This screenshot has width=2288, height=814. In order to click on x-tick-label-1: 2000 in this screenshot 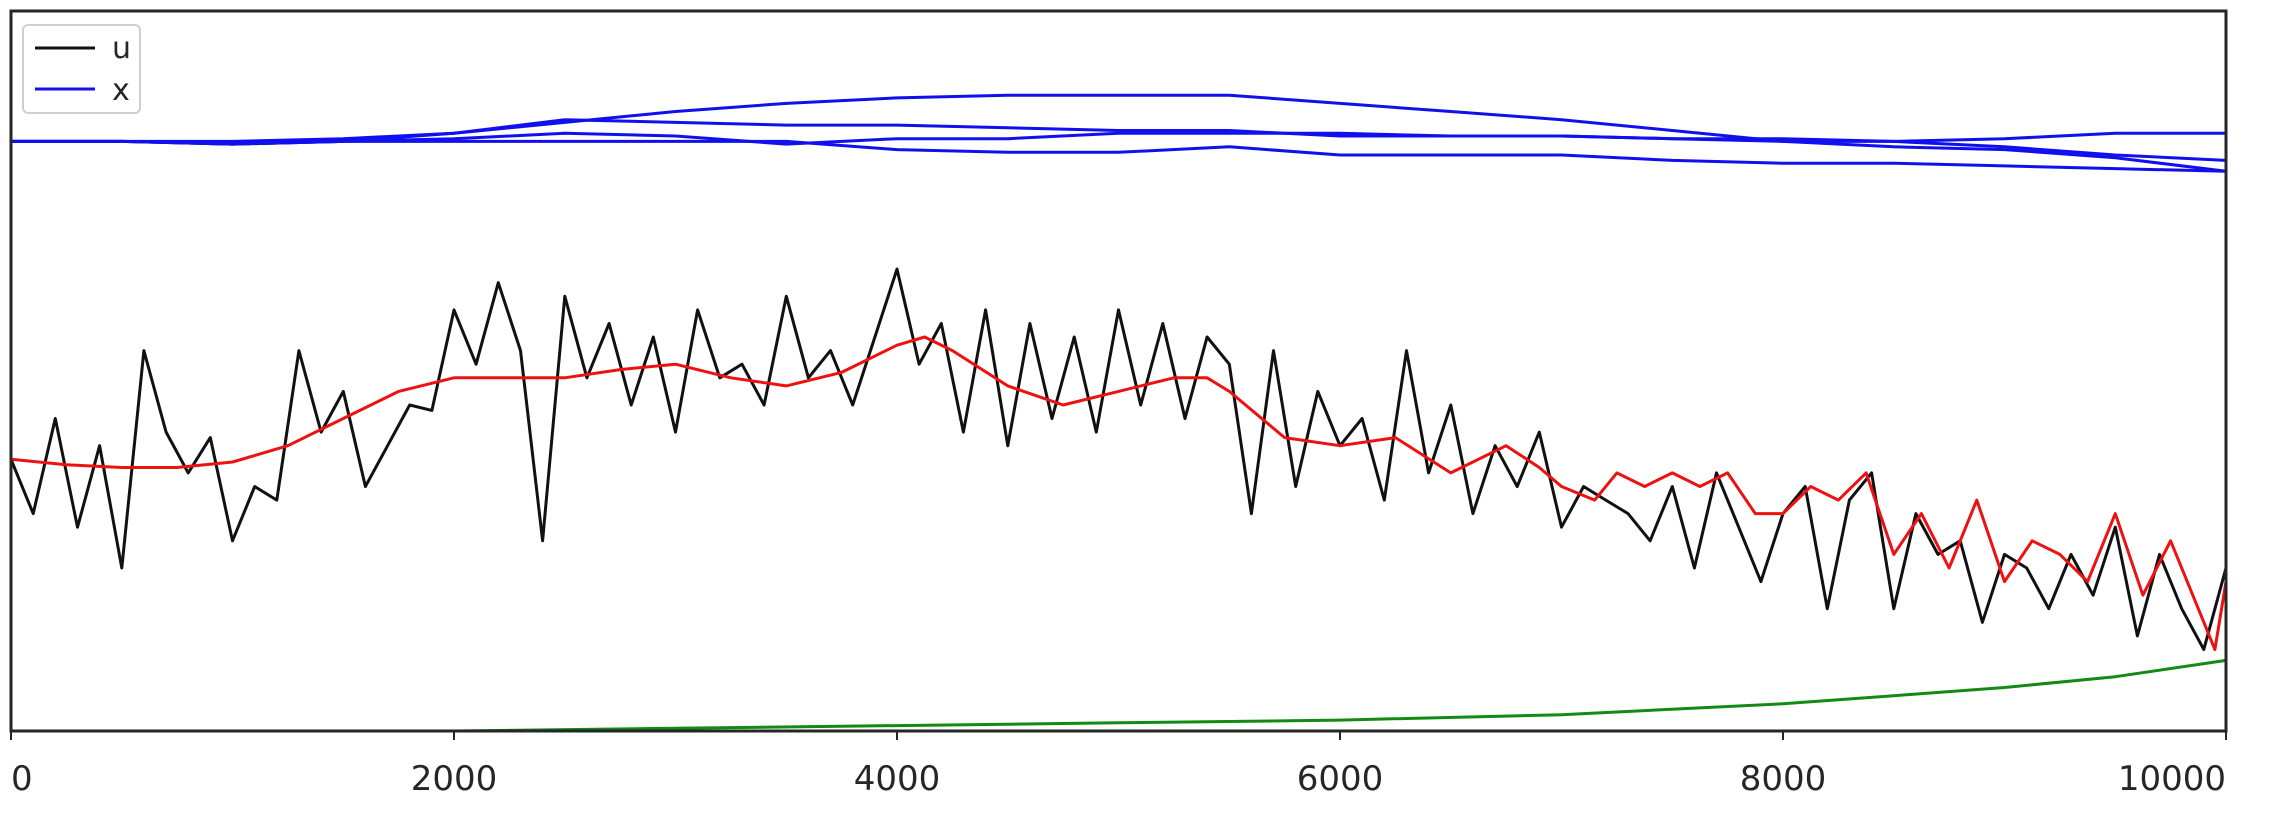, I will do `click(454, 779)`.